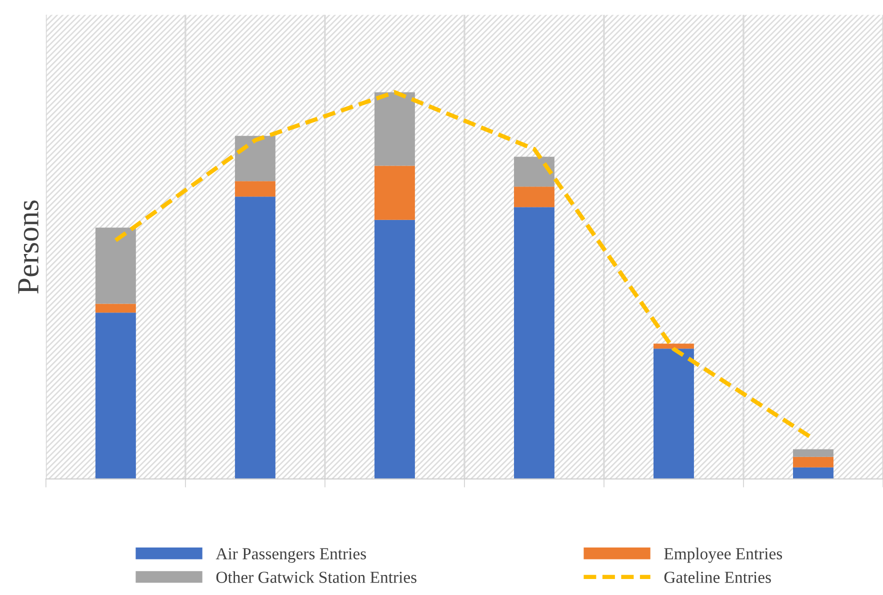 The height and width of the screenshot is (595, 883). What do you see at coordinates (28, 247) in the screenshot?
I see `y-axis-title: Persons` at bounding box center [28, 247].